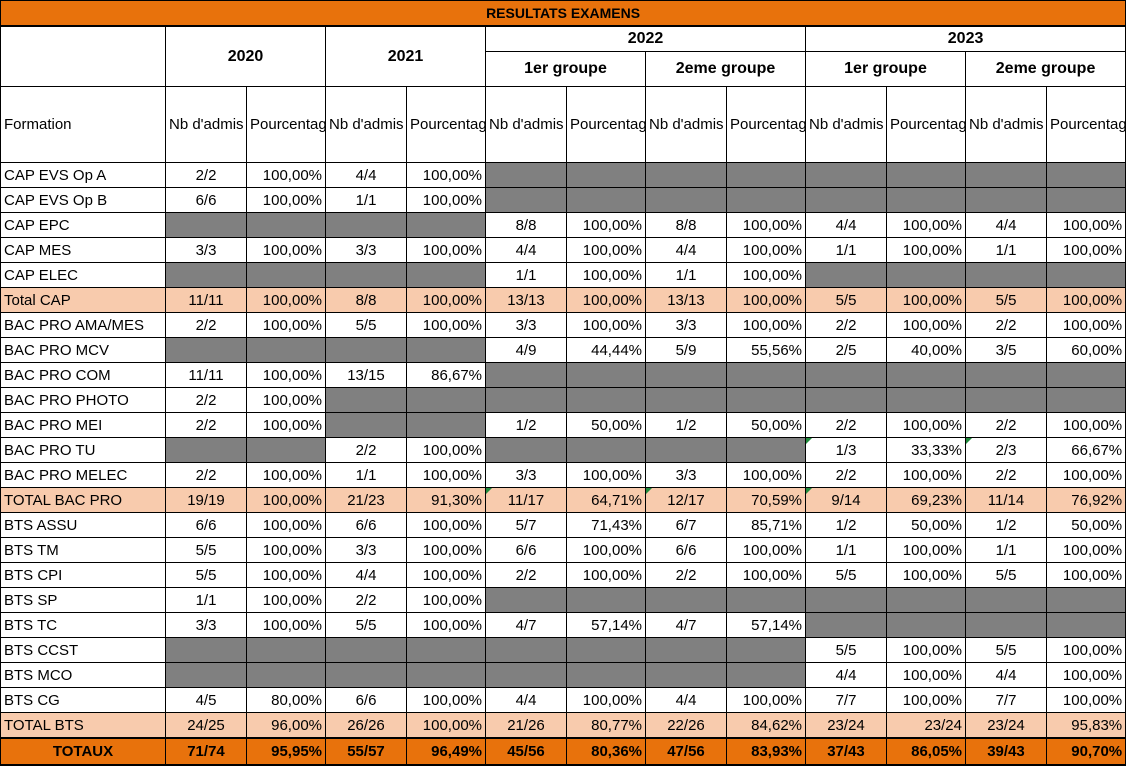  Describe the element at coordinates (766, 500) in the screenshot. I see `pourcentage-cell: 70,59%` at that location.